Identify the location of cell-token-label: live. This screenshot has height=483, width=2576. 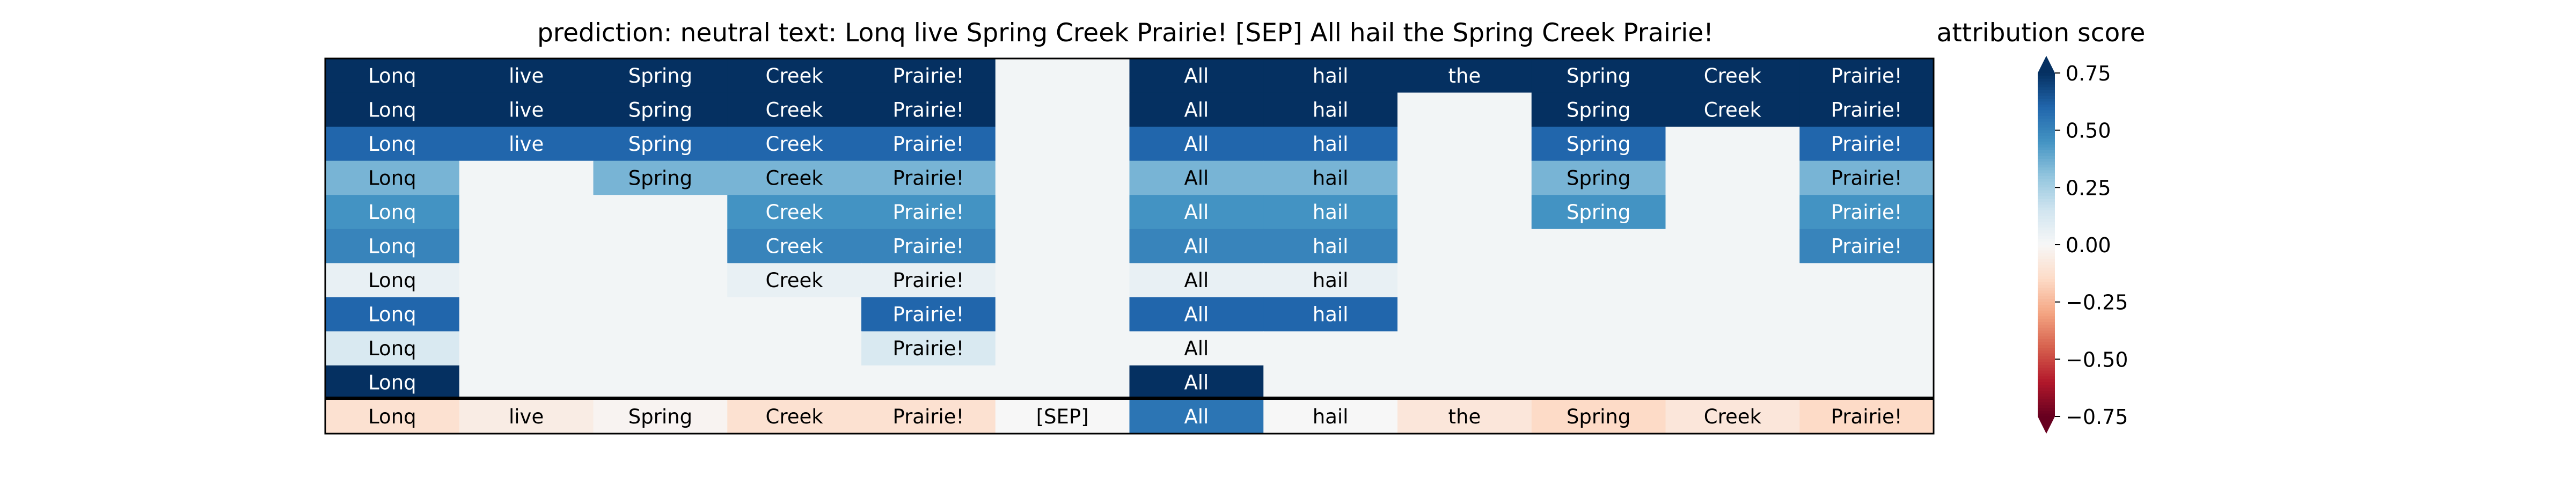
(526, 144).